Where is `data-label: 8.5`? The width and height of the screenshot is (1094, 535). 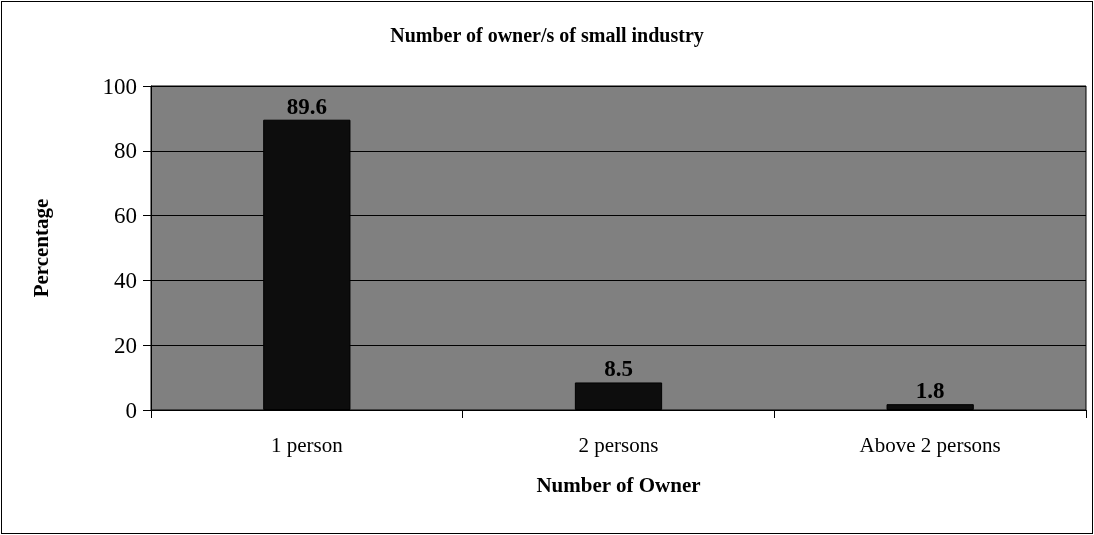 data-label: 8.5 is located at coordinates (618, 369).